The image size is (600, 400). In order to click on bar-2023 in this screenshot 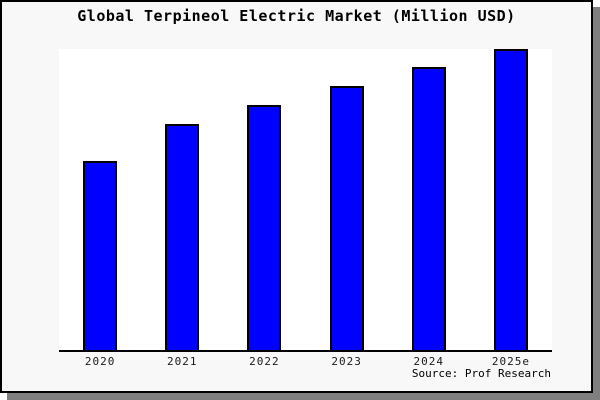, I will do `click(346, 218)`.